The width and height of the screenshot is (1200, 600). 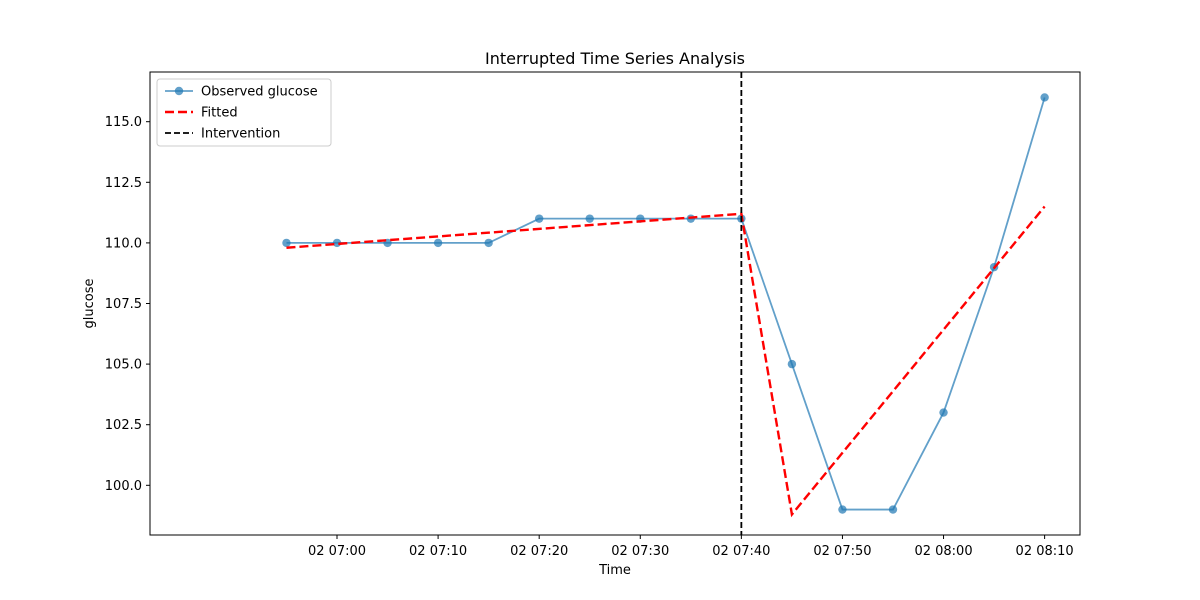 I want to click on x-tick-label: 02 07:20, so click(x=539, y=551).